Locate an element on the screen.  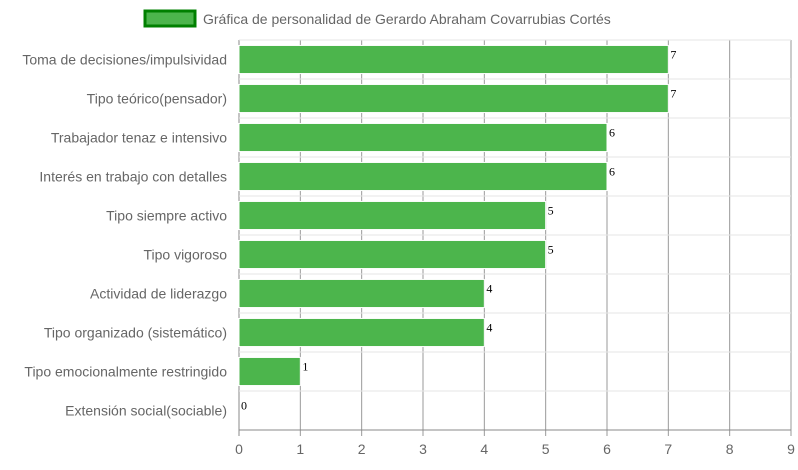
value-label: 1 is located at coordinates (305, 367).